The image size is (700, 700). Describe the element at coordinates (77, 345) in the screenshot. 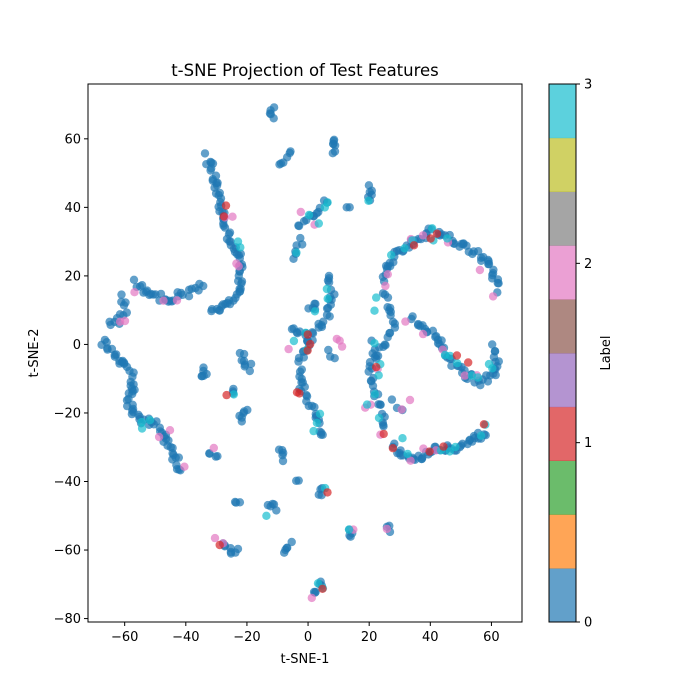

I see `y-tick-label: 0` at that location.